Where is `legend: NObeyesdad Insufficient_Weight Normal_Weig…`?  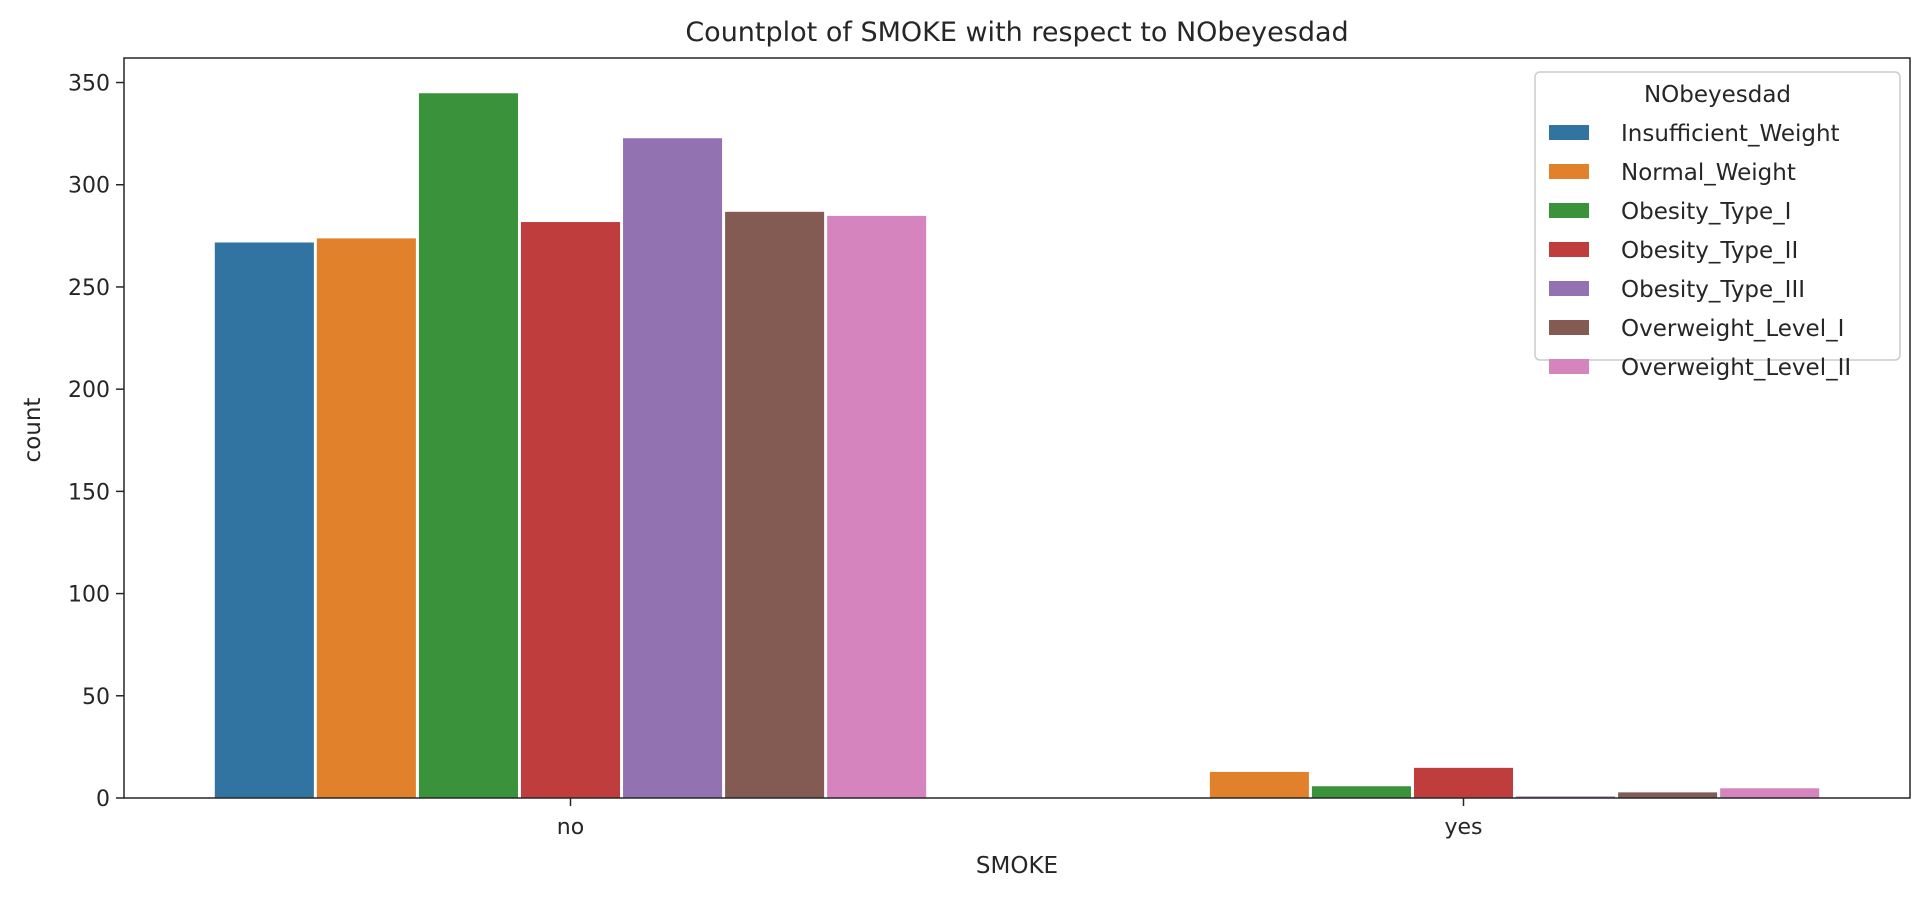
legend: NObeyesdad Insufficient_Weight Normal_Weig… is located at coordinates (1717, 226).